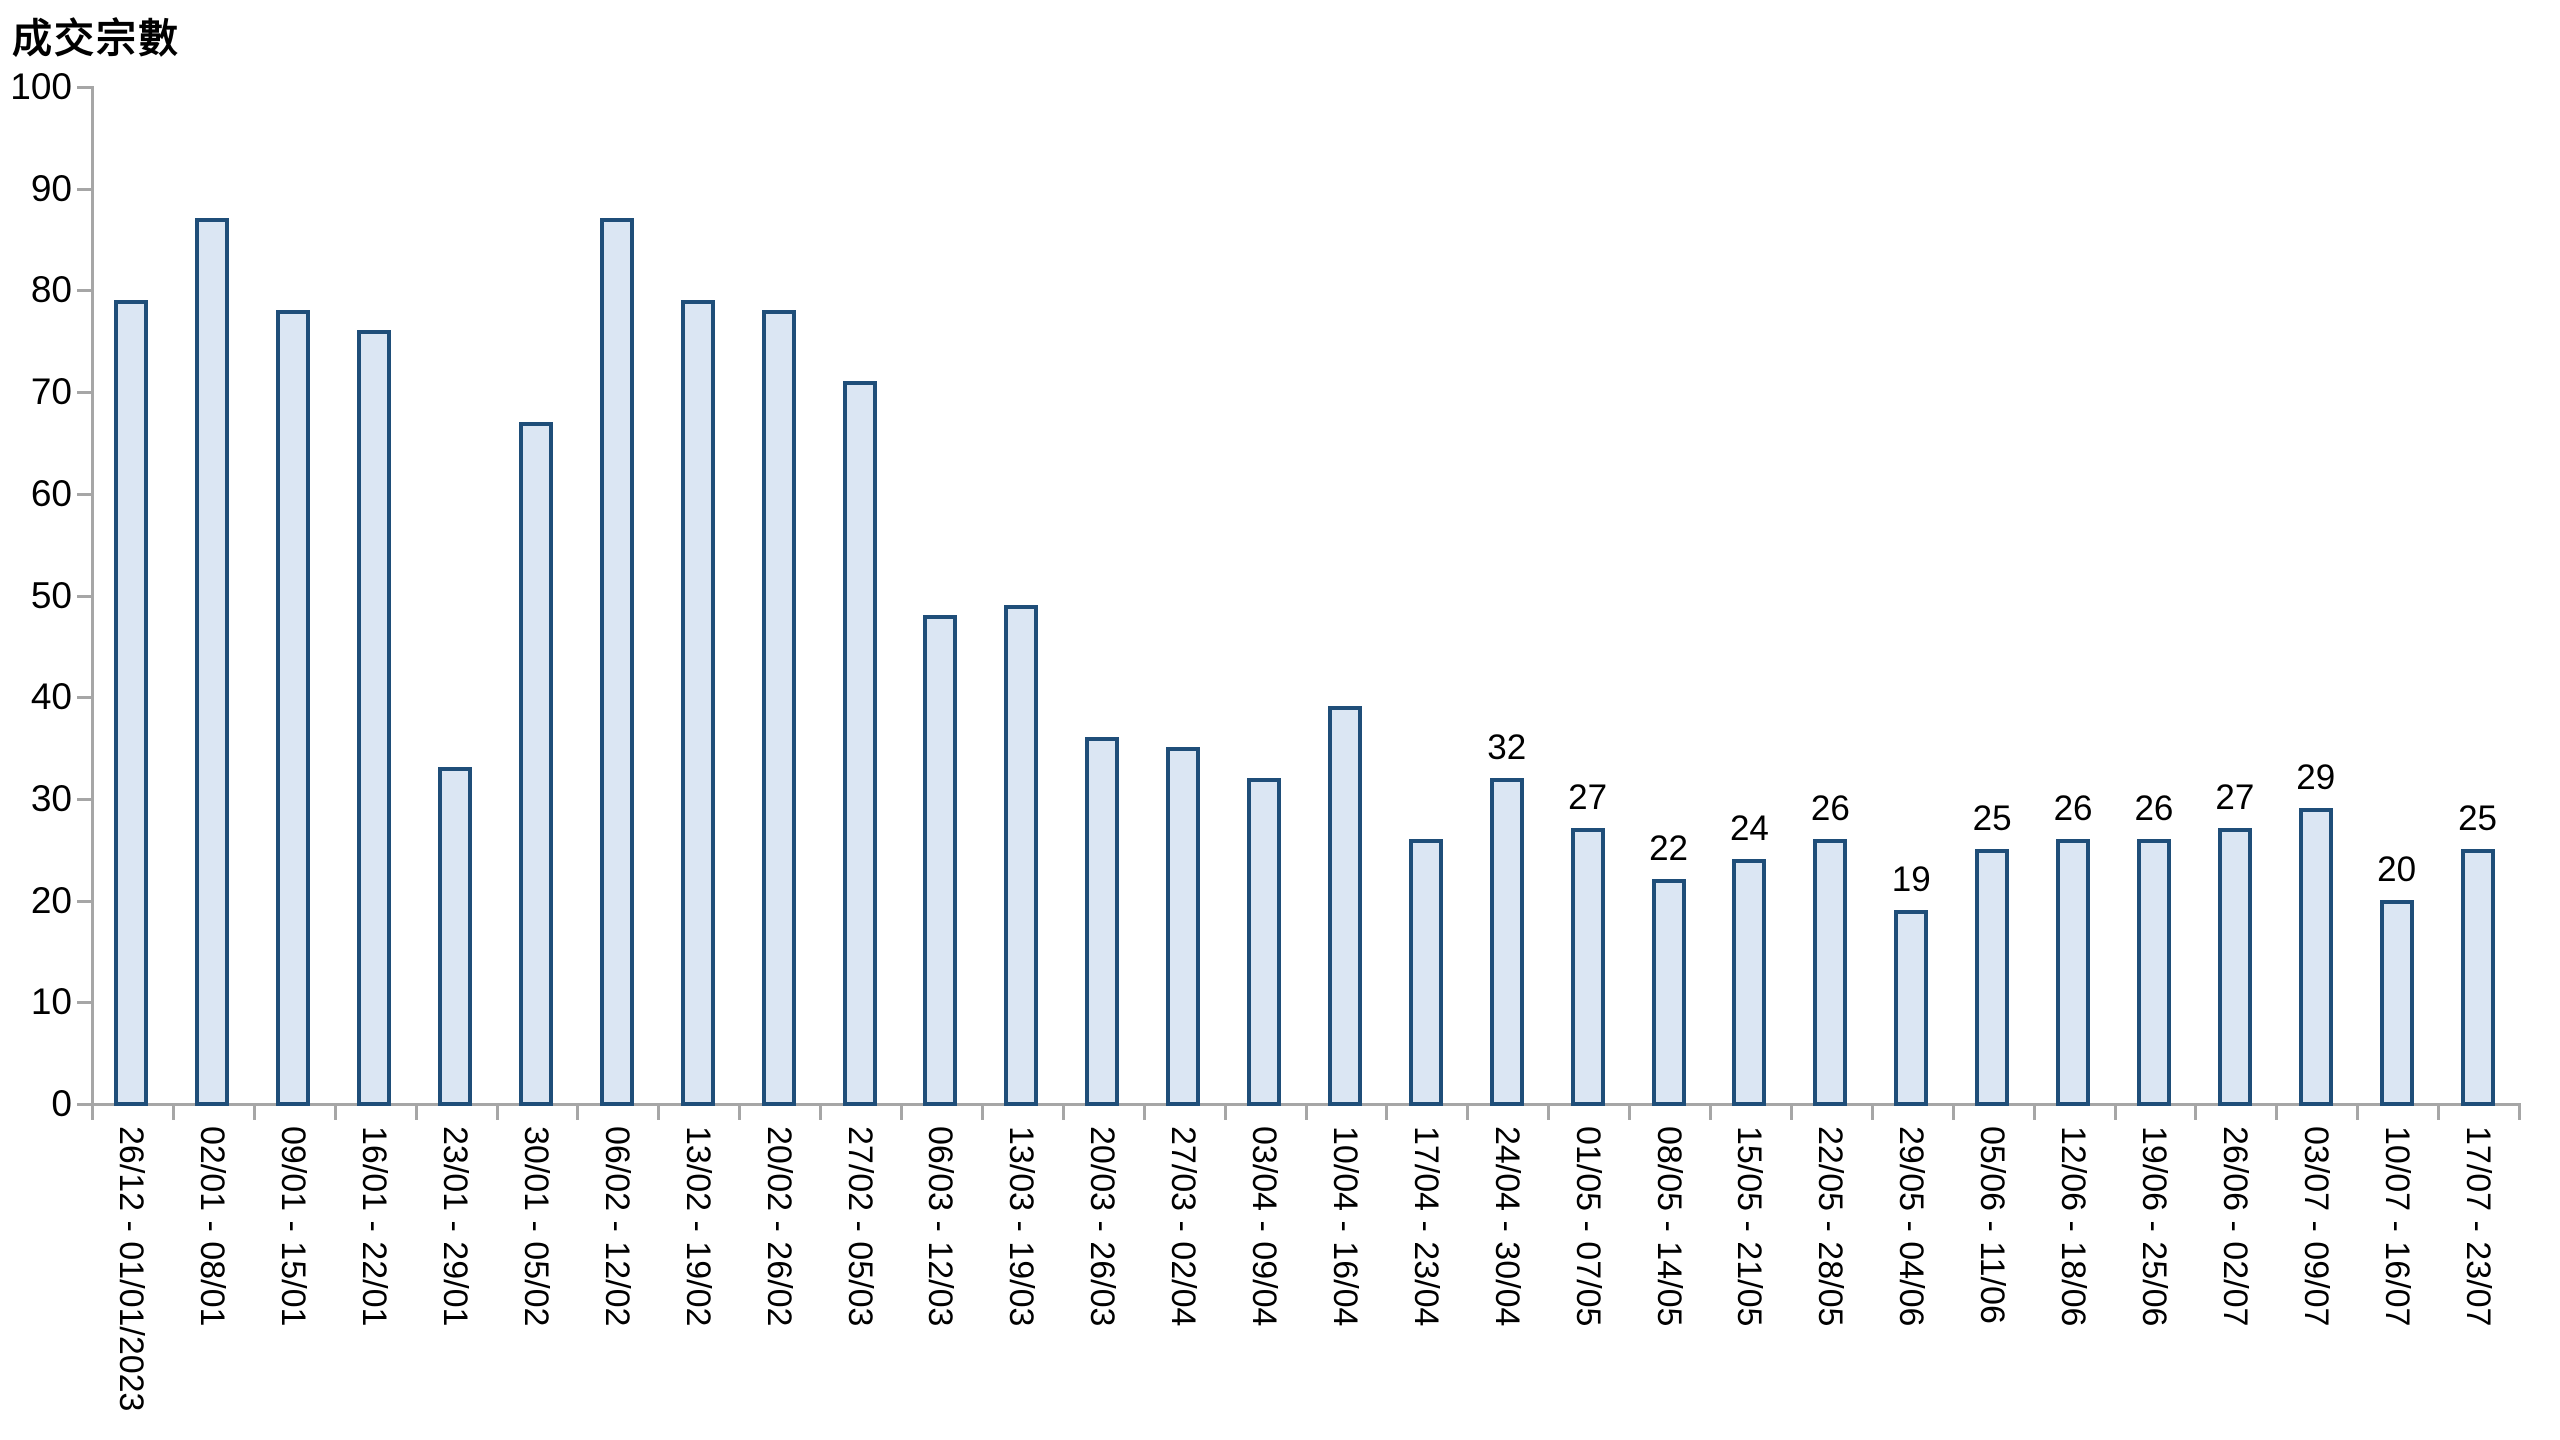 The image size is (2560, 1440). What do you see at coordinates (616, 1226) in the screenshot?
I see `x-axis-label: 06/02 - 12/02` at bounding box center [616, 1226].